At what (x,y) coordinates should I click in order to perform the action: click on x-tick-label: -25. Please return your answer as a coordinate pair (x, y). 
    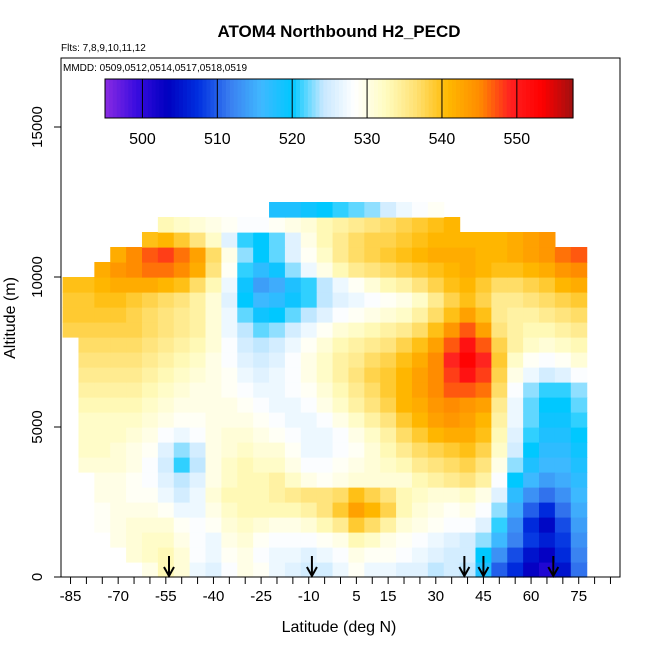
    Looking at the image, I should click on (261, 596).